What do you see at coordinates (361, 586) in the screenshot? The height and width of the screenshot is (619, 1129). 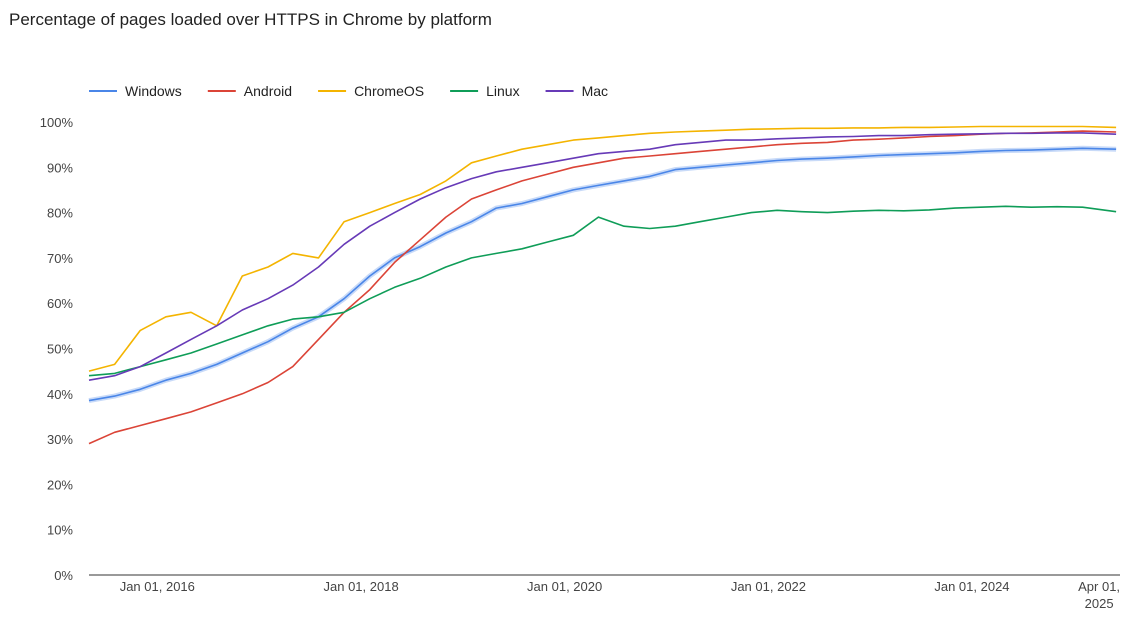 I see `x-tick-label: Jan 01, 2018` at bounding box center [361, 586].